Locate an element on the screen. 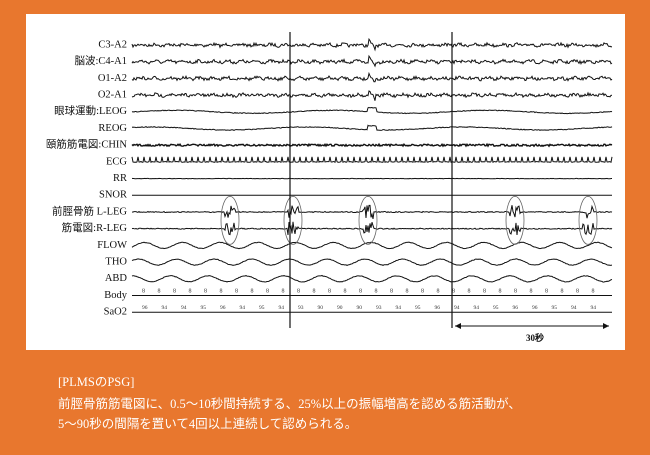 The height and width of the screenshot is (455, 650). channel-label: 頤筋筋電図:CHIN is located at coordinates (86, 144).